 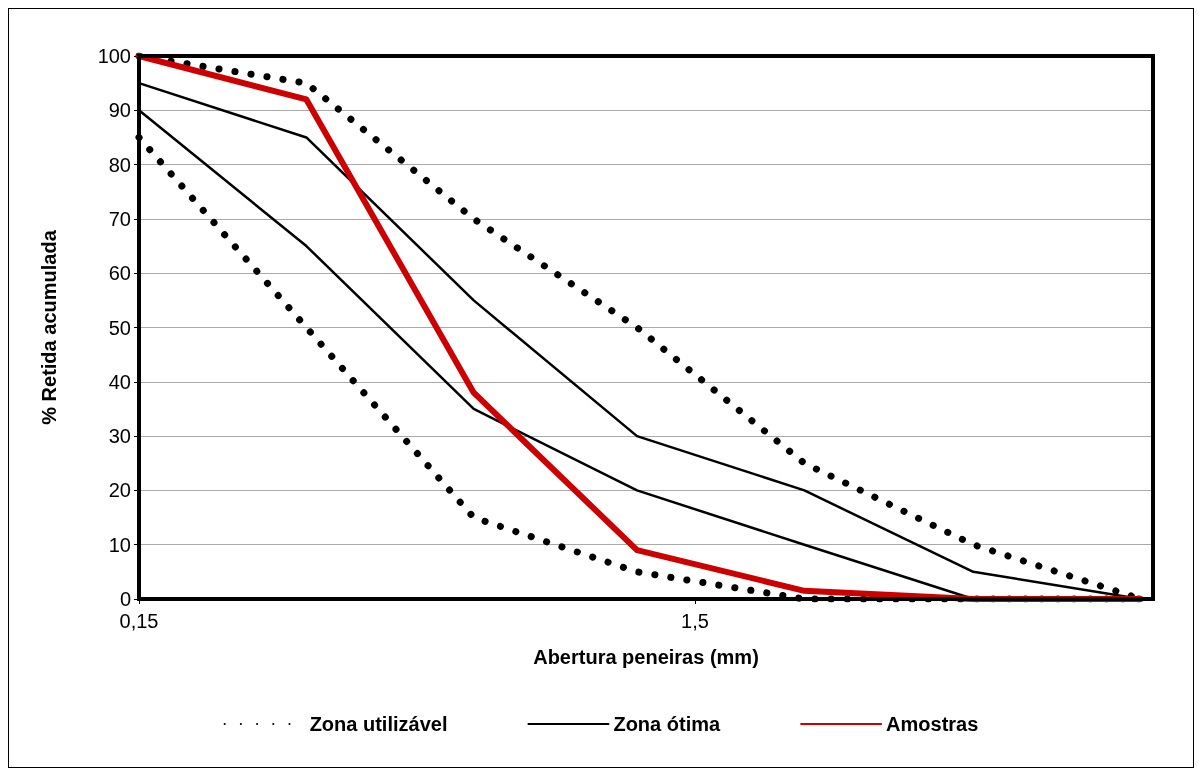 I want to click on x-axis-title: Abertura peneiras (mm), so click(x=646, y=657).